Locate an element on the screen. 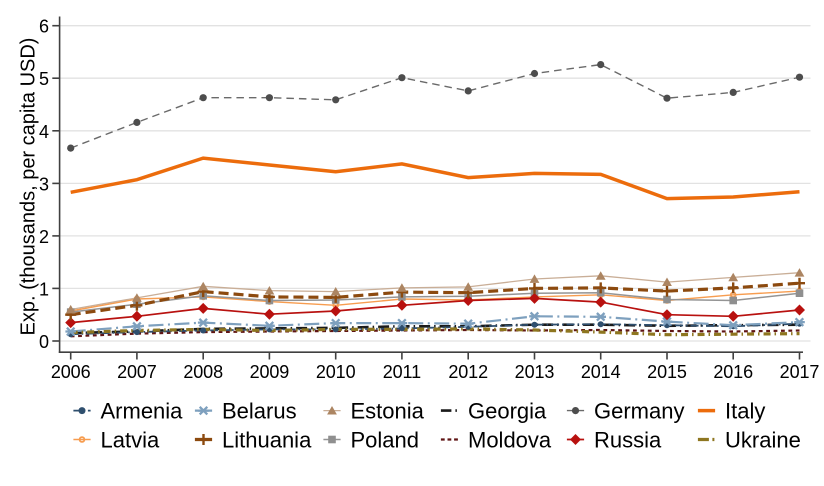  svg-text: 2011 is located at coordinates (402, 372).